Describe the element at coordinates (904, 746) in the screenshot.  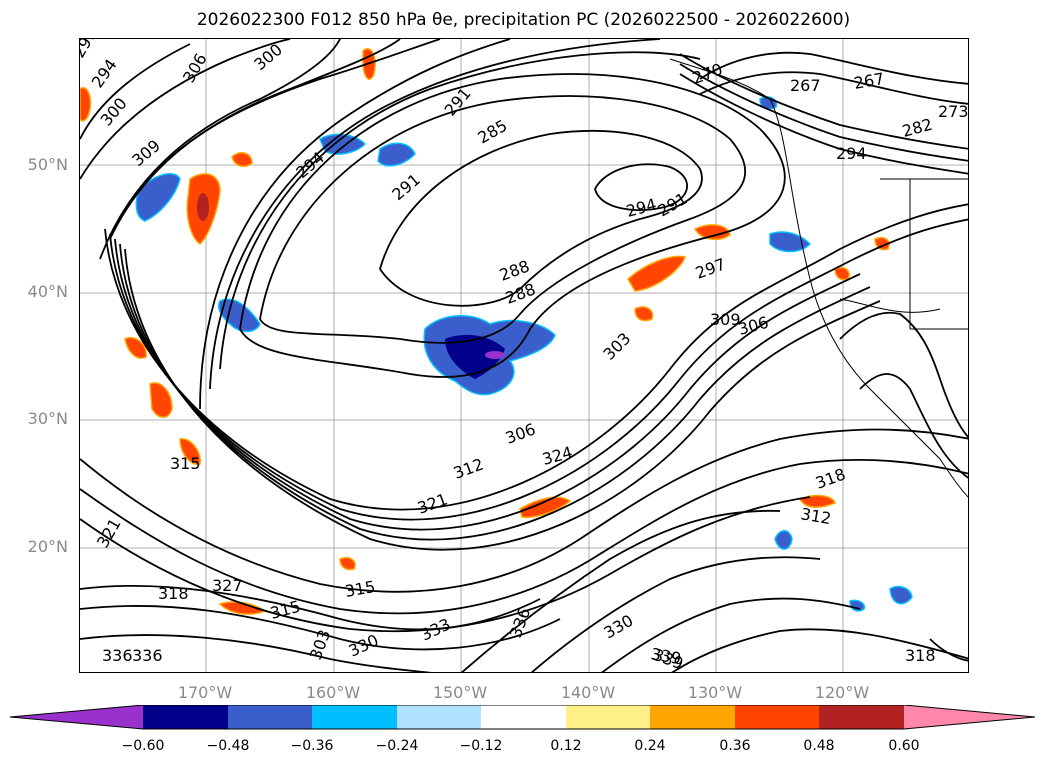
I see `colorbar-tick: 0.60` at that location.